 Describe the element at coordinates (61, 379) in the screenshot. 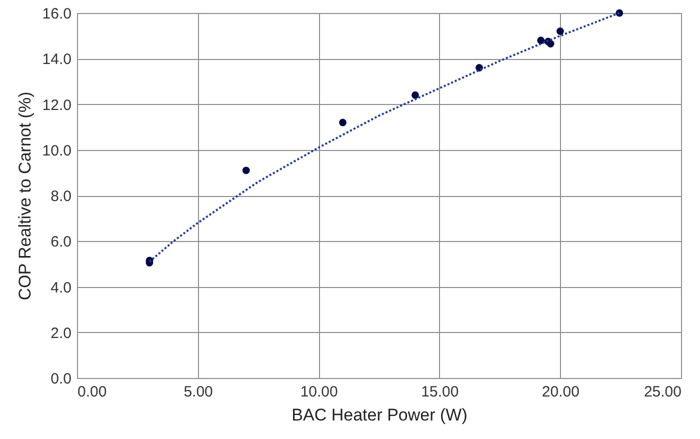

I see `y-tick-label: 0.0` at that location.